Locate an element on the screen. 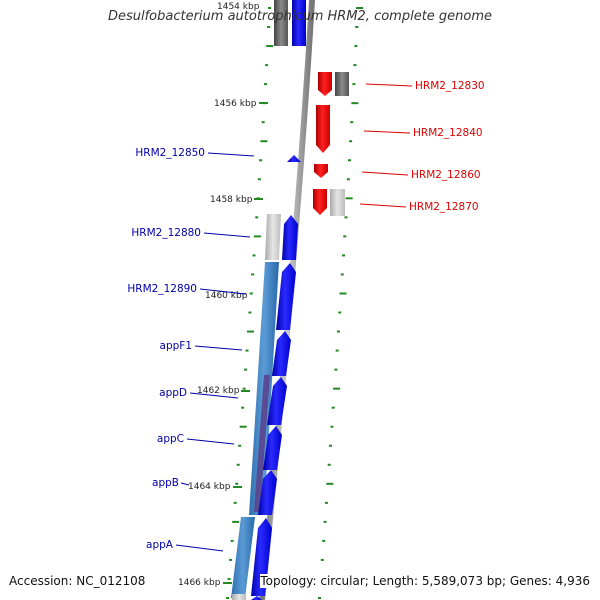 The image size is (600, 600). gene-arrow-partial is located at coordinates (256, 598).